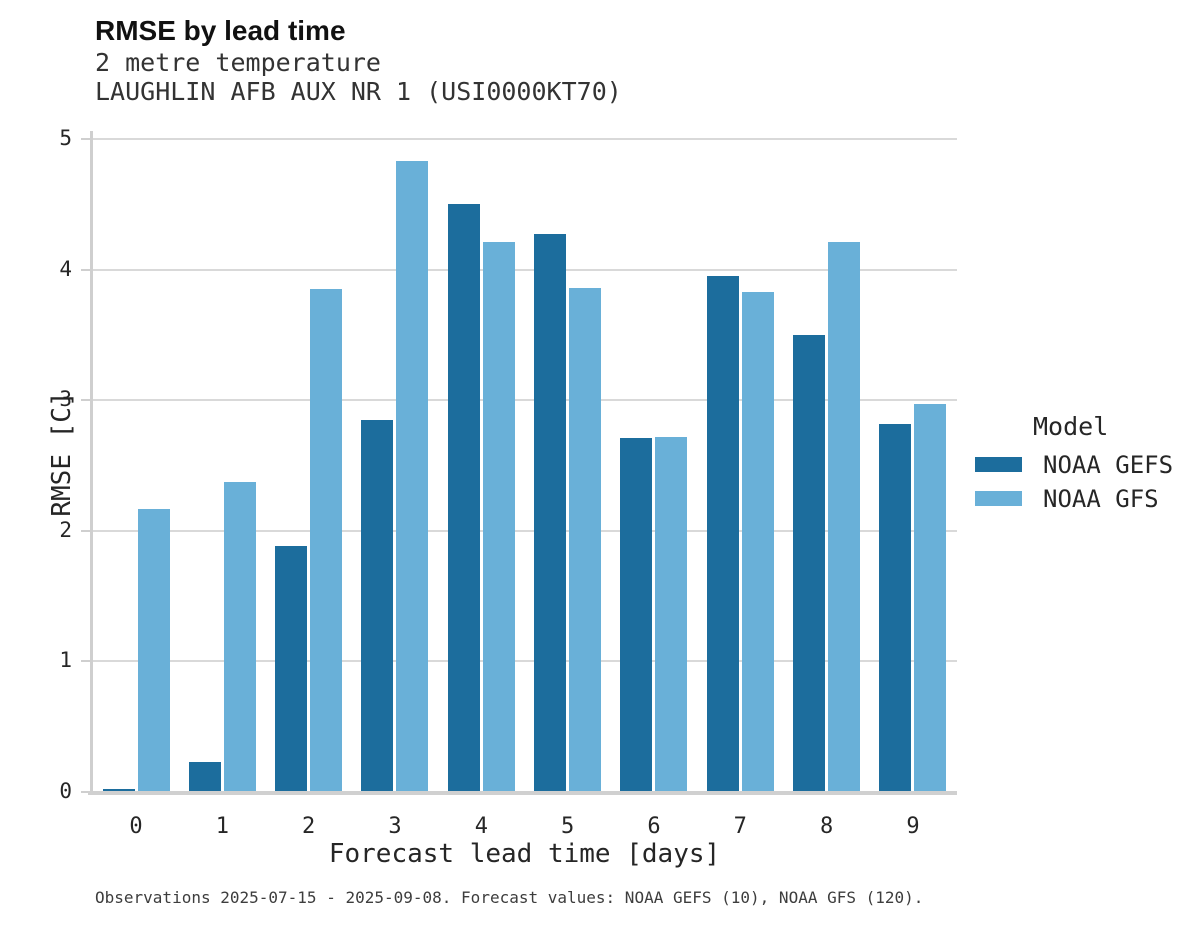 The image size is (1195, 928). I want to click on y-tick-label-1: 1, so click(65, 660).